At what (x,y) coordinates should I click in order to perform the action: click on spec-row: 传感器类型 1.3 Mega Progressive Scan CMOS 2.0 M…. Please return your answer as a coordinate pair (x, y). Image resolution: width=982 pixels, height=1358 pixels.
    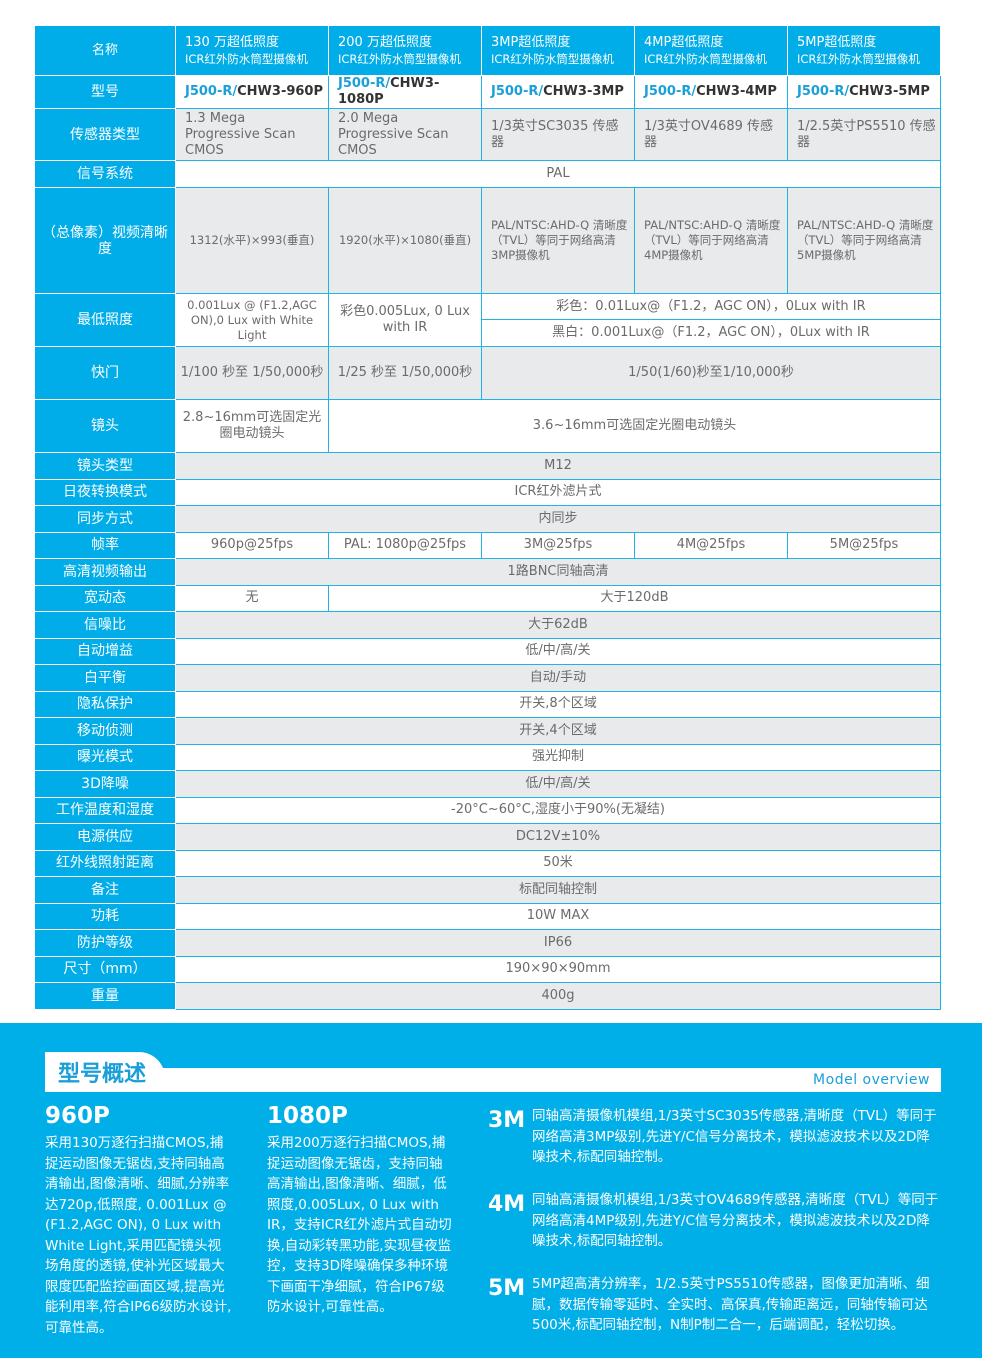
    Looking at the image, I should click on (487, 134).